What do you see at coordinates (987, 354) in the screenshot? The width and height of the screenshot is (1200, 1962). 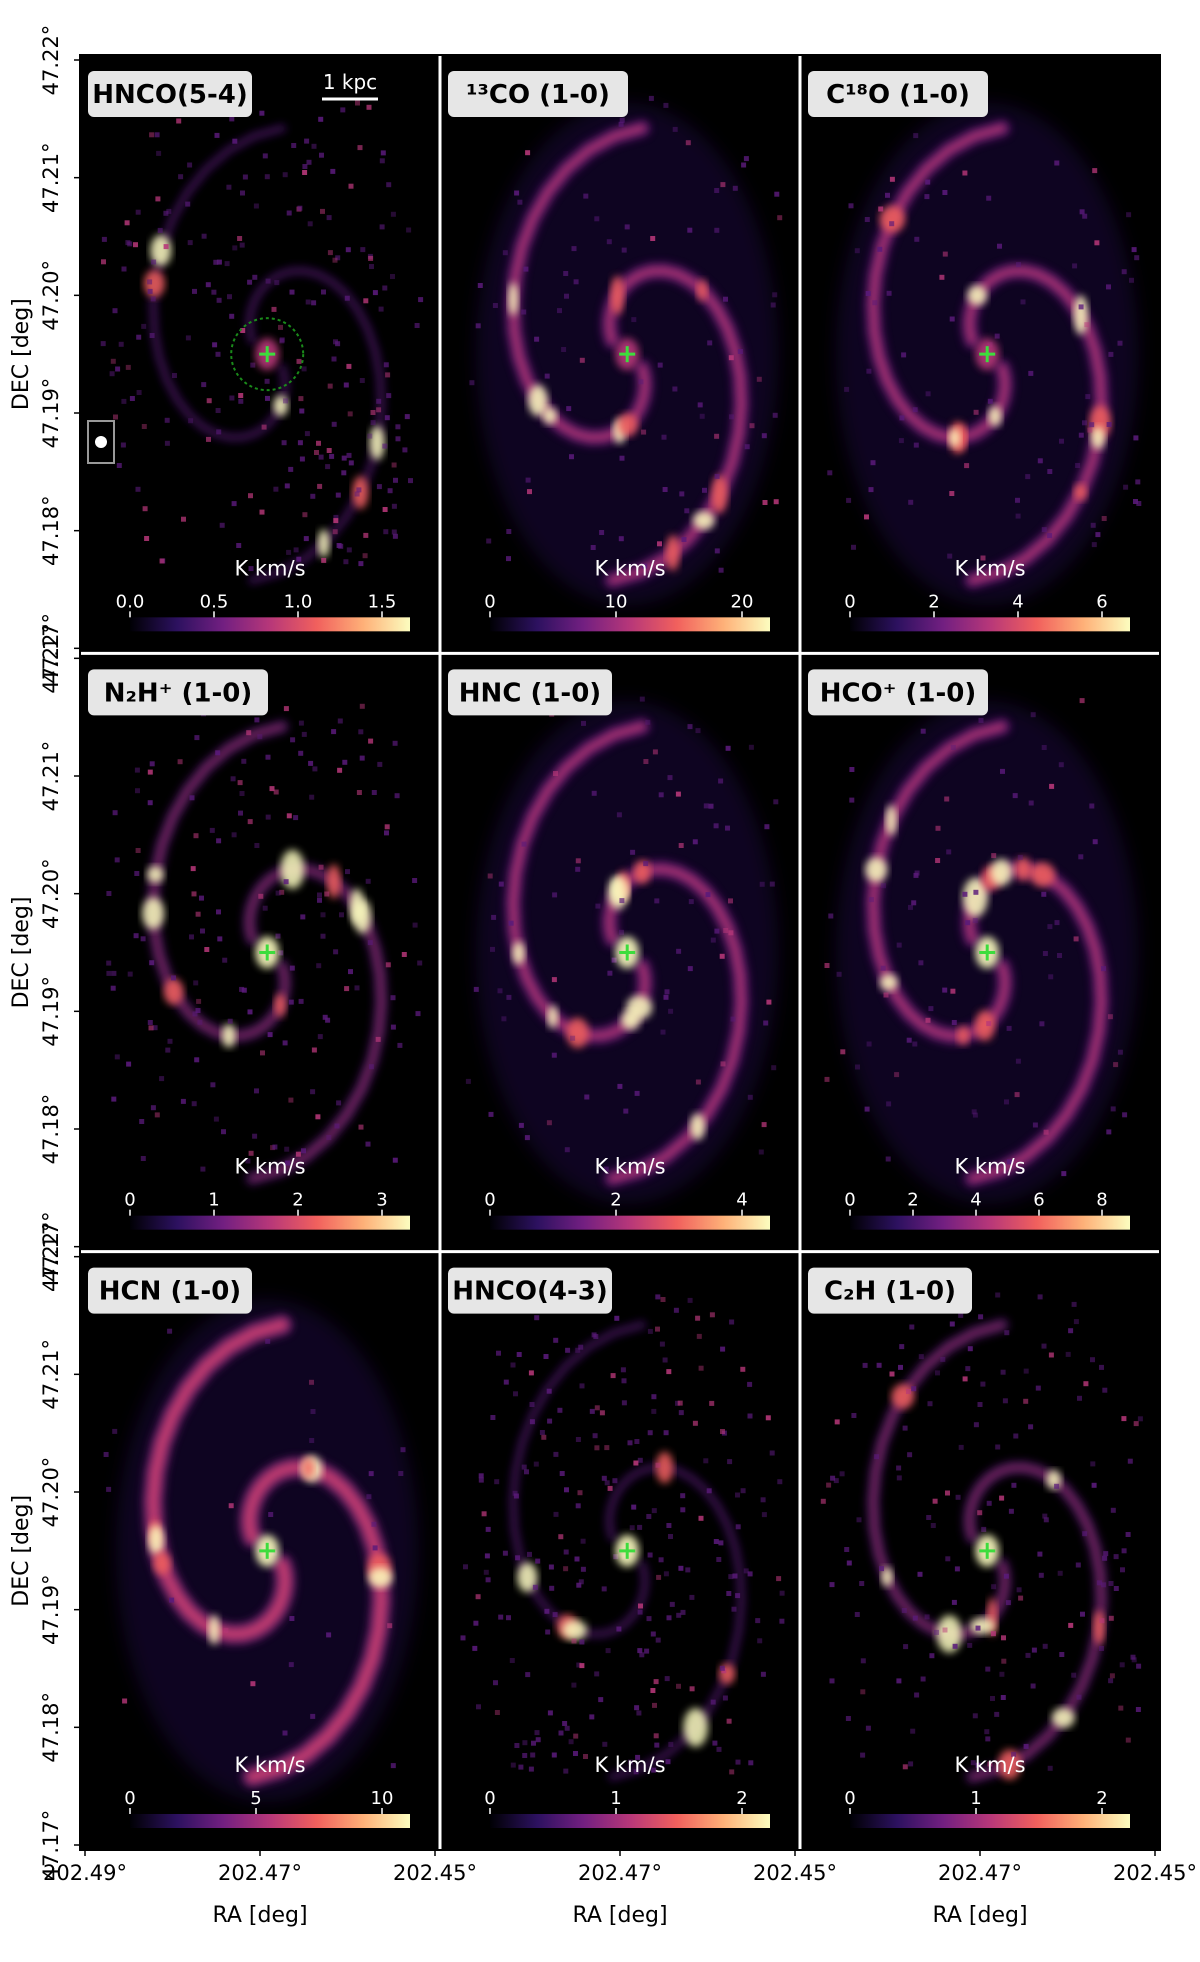 I see `center-marker-icon` at bounding box center [987, 354].